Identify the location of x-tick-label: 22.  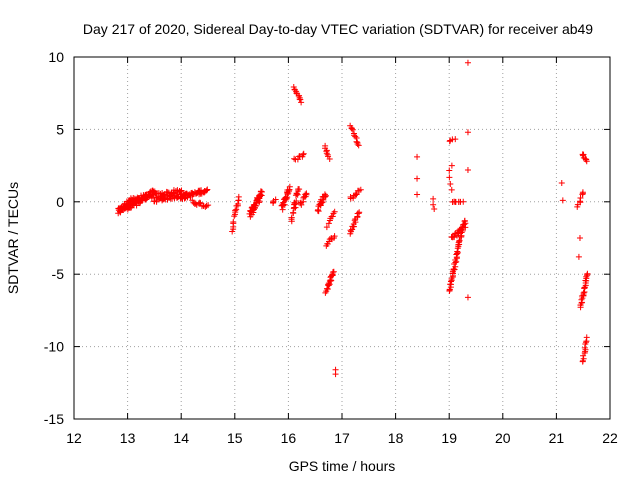
(610, 438).